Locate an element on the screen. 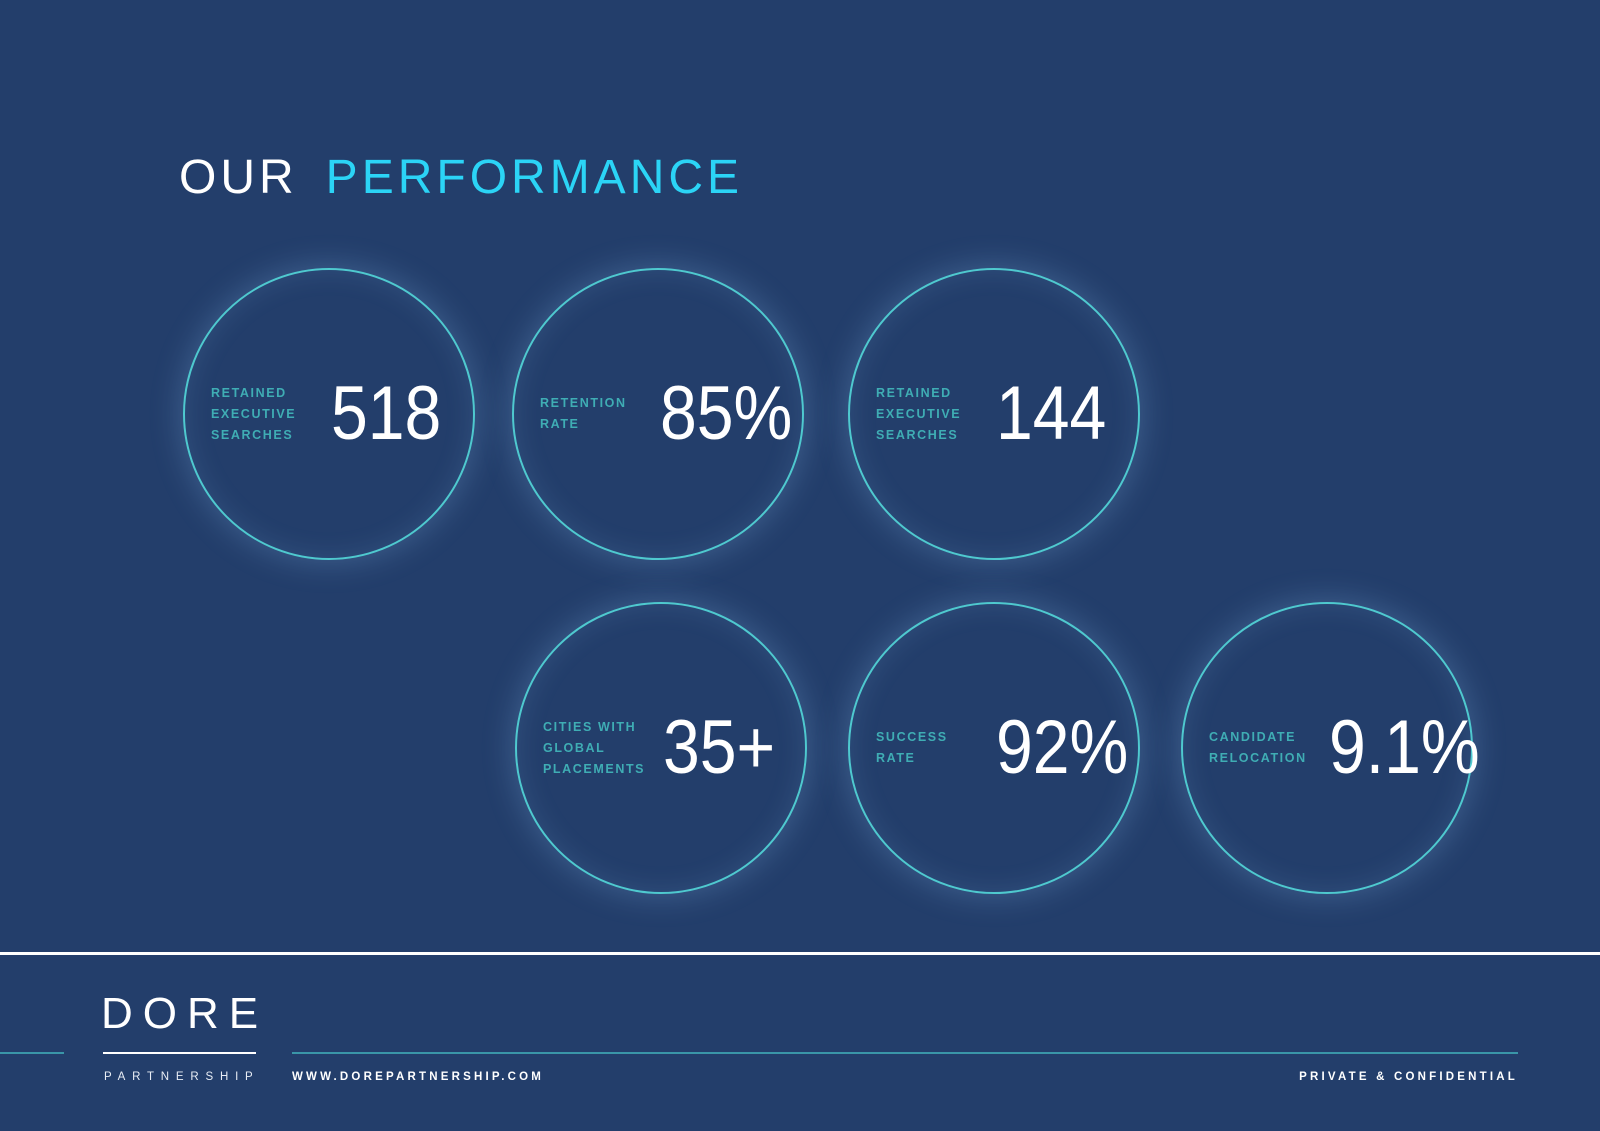  stat-value: 144 is located at coordinates (1051, 413).